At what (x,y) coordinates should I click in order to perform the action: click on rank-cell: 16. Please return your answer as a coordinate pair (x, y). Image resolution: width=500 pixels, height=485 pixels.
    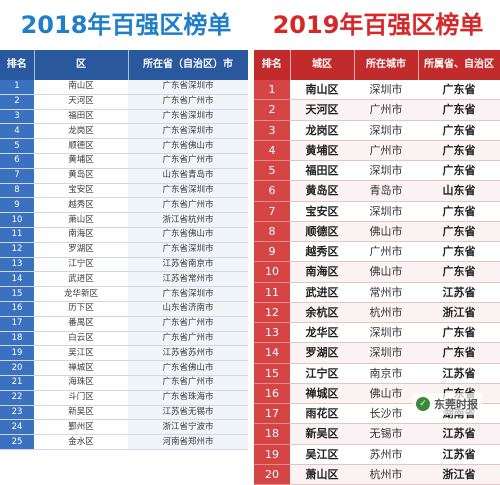
    Looking at the image, I should click on (17, 309).